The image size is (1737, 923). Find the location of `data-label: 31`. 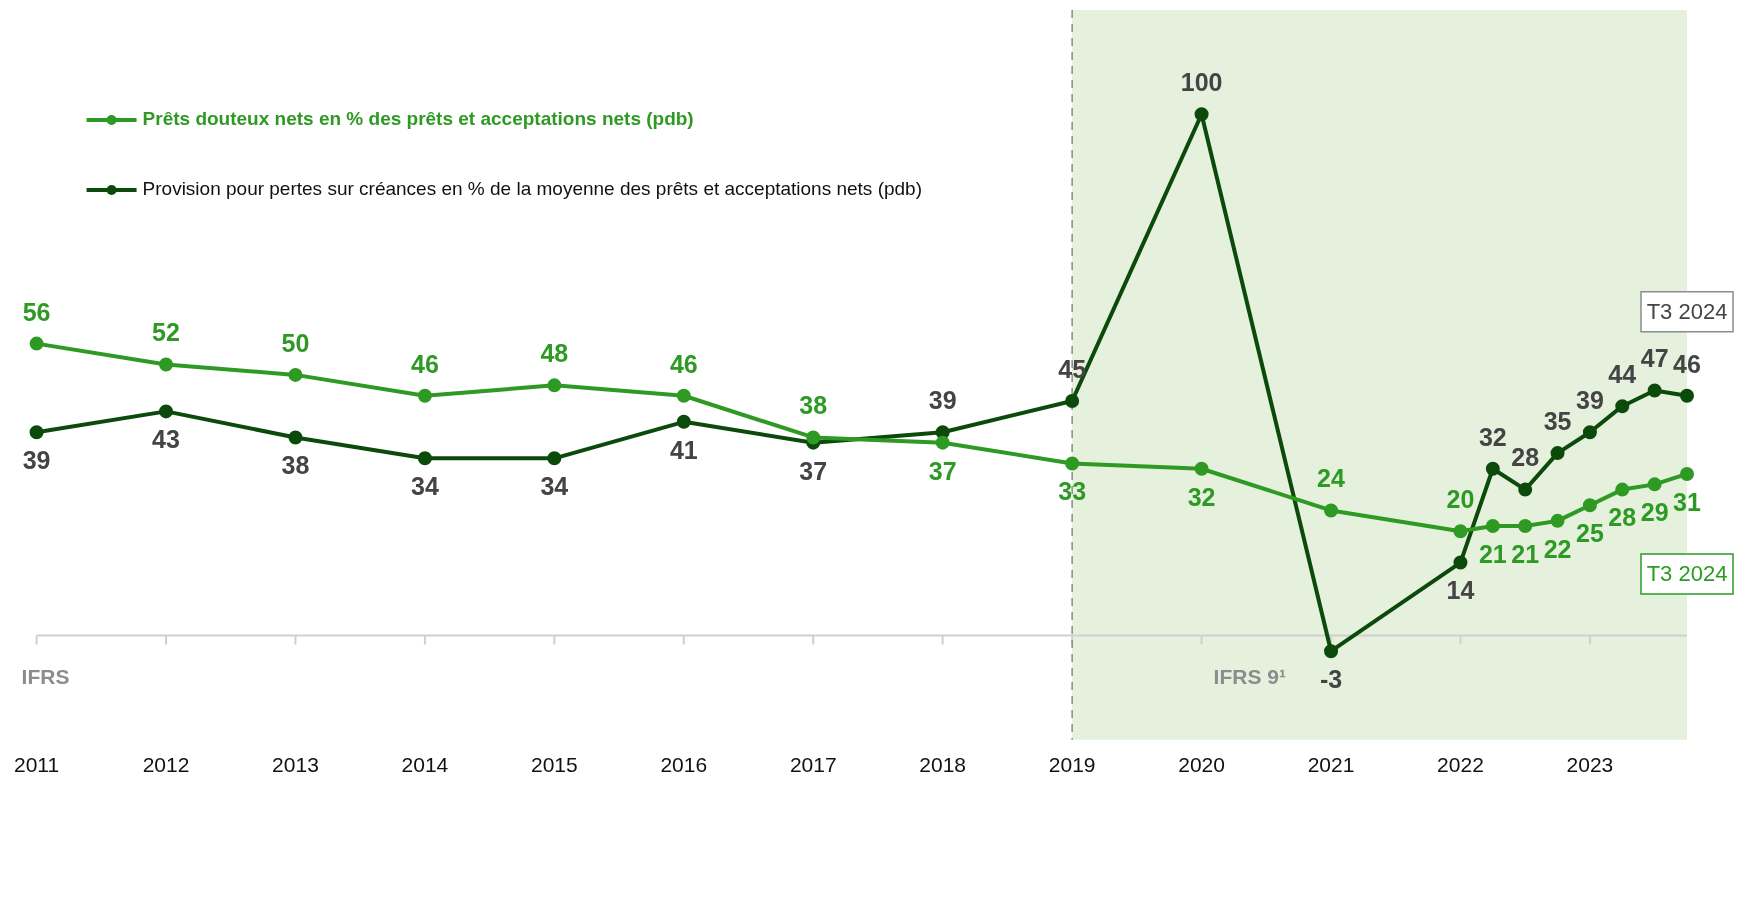

data-label: 31 is located at coordinates (1687, 501).